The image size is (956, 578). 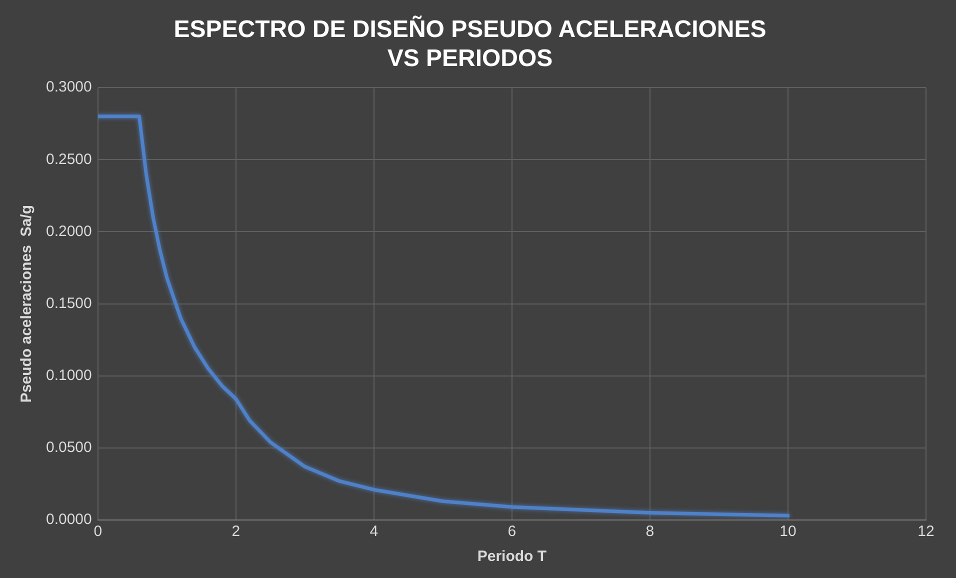 I want to click on x-axis-title: Periodo T, so click(x=512, y=557).